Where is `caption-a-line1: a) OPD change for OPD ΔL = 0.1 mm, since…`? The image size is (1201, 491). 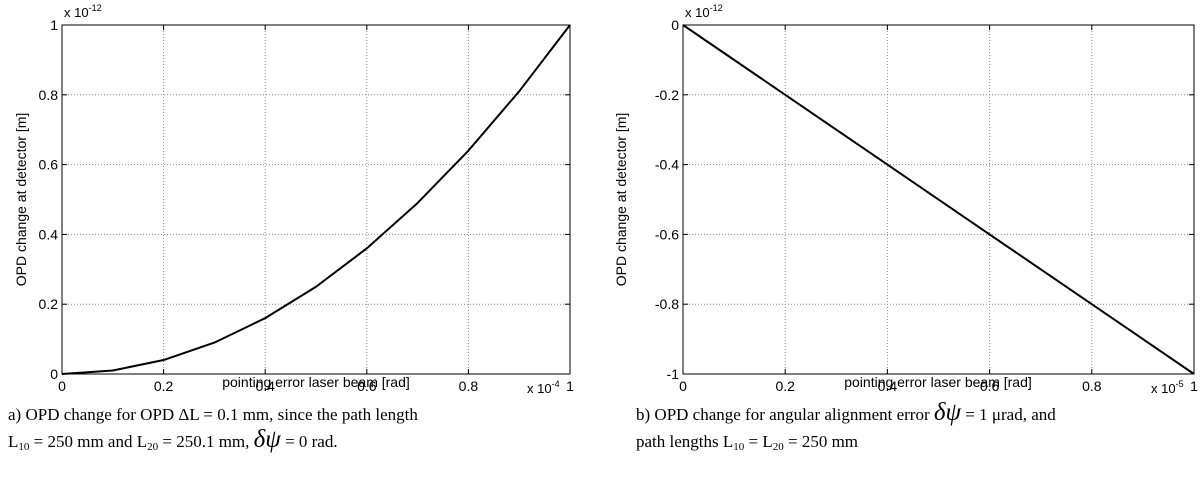 caption-a-line1: a) OPD change for OPD ΔL = 0.1 mm, since… is located at coordinates (213, 414).